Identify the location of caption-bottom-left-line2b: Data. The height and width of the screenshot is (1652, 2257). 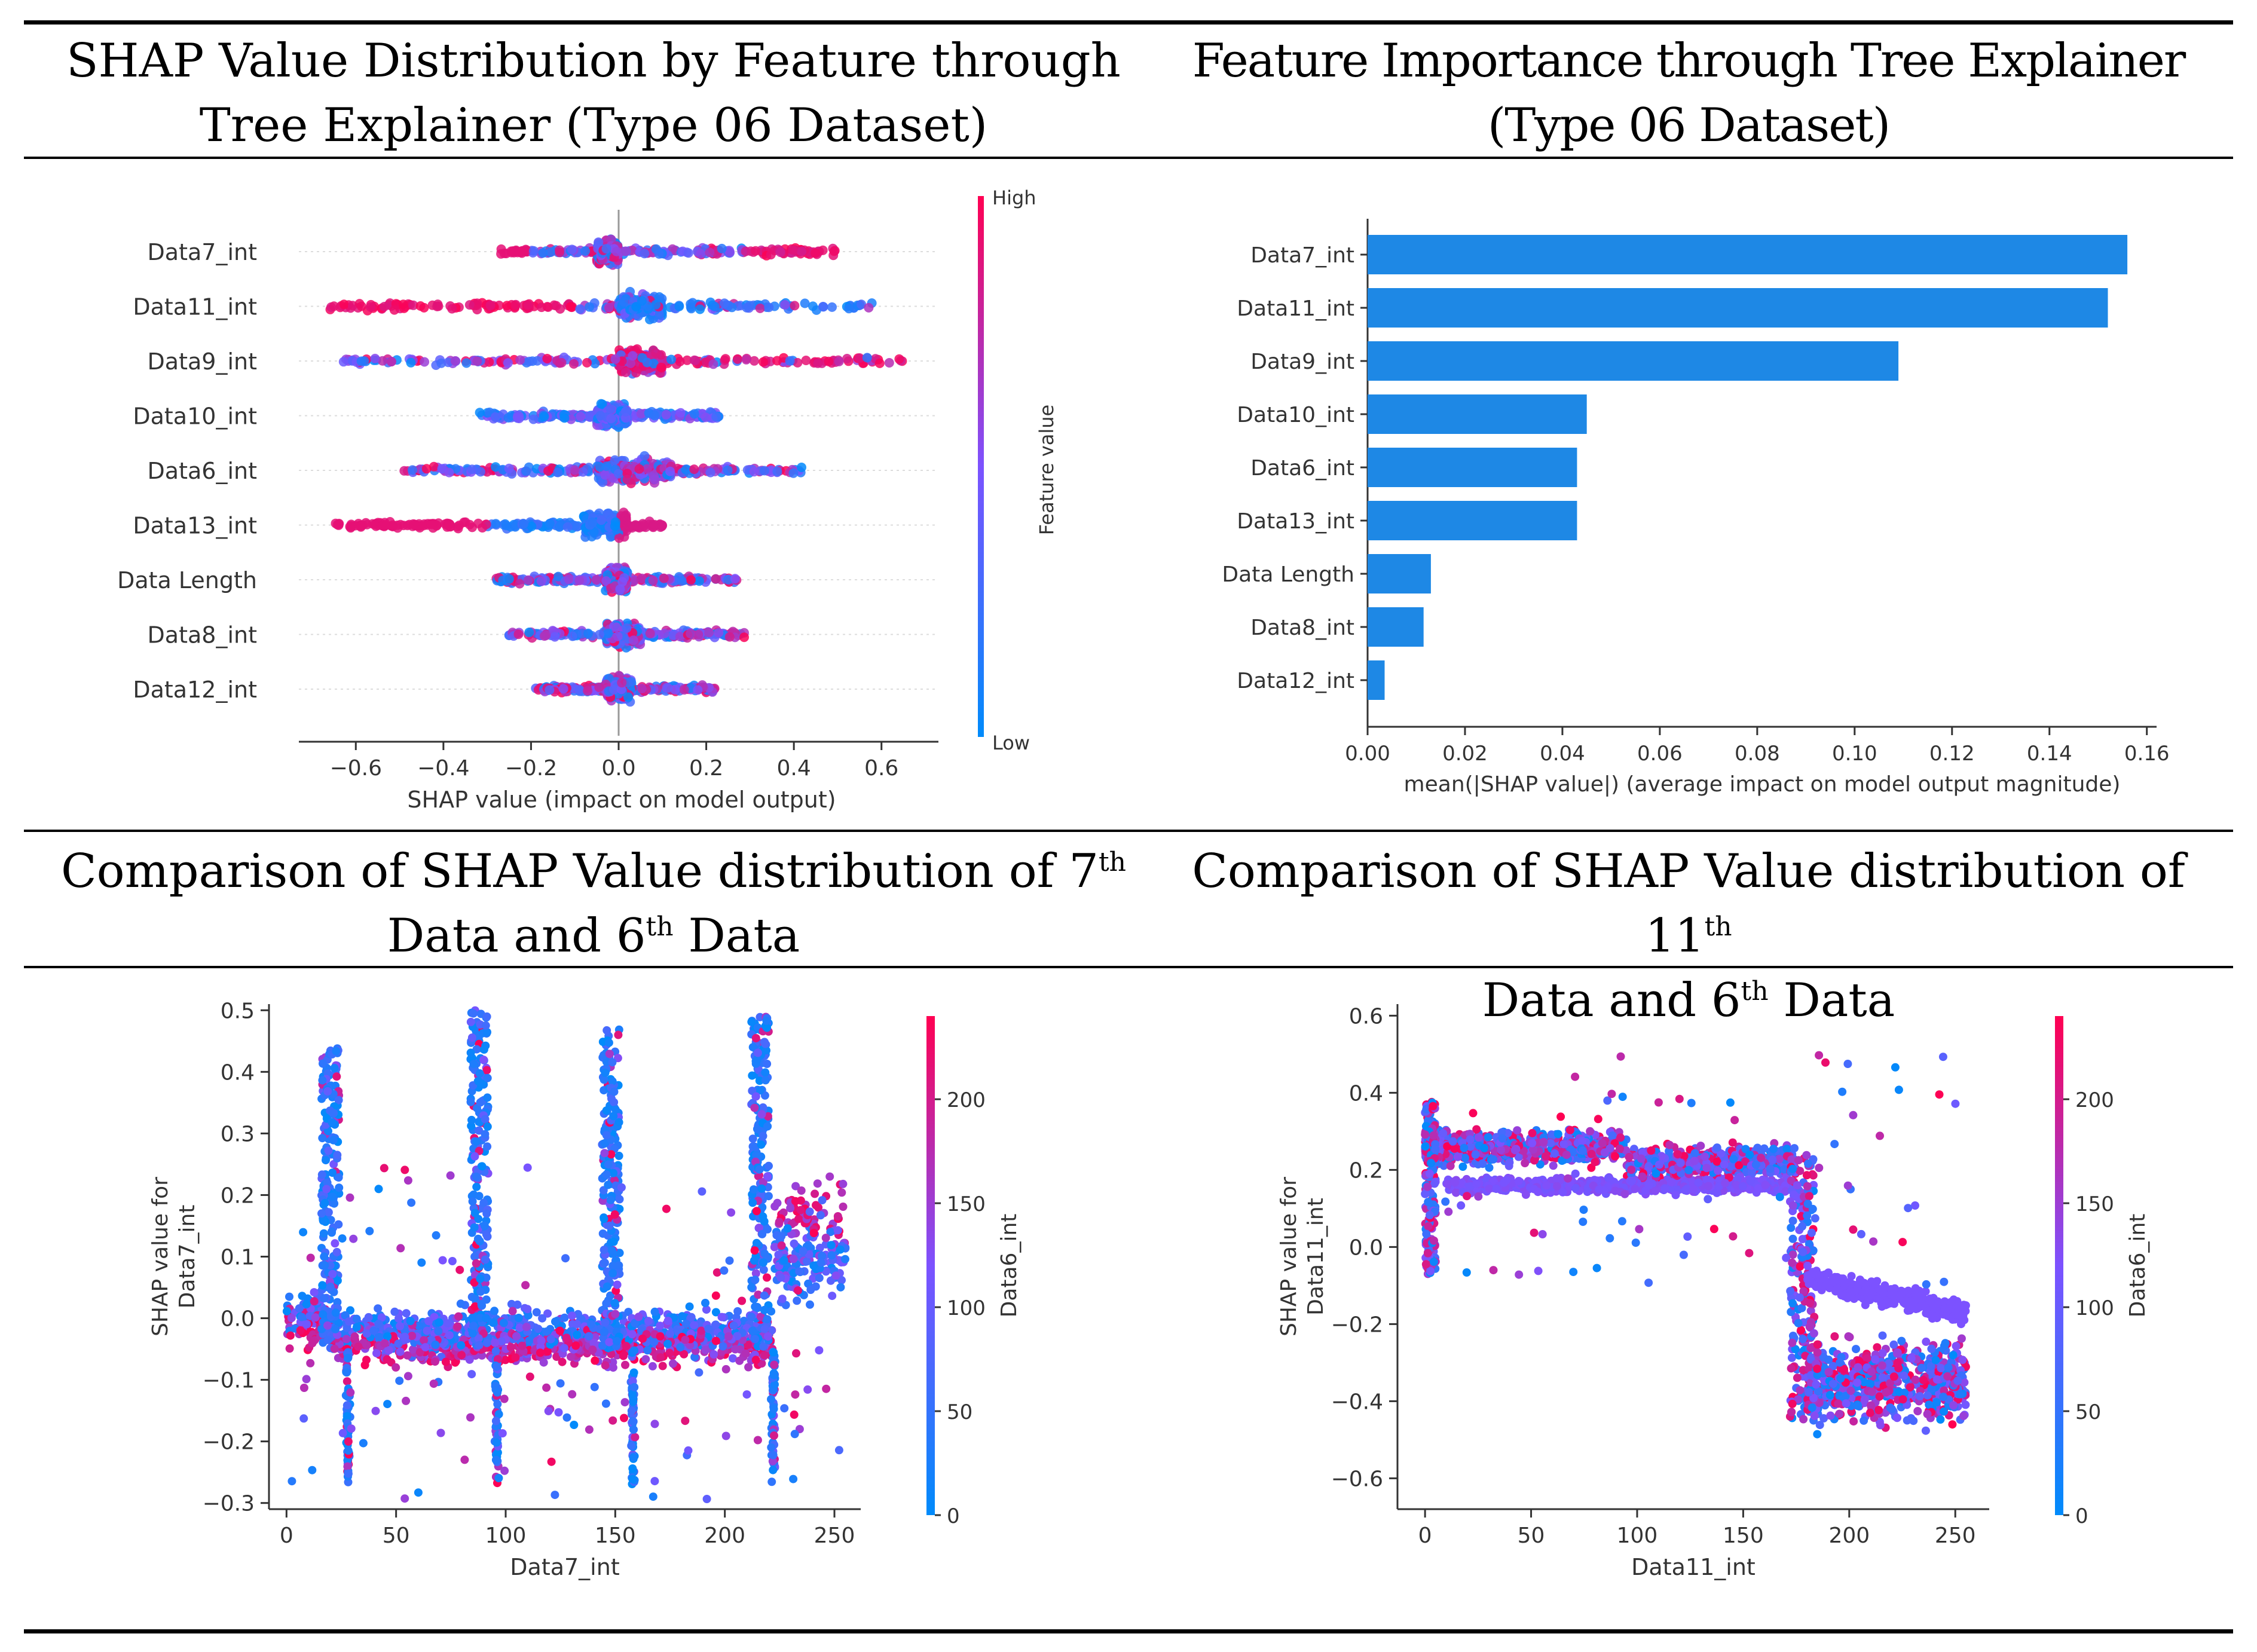
(736, 936).